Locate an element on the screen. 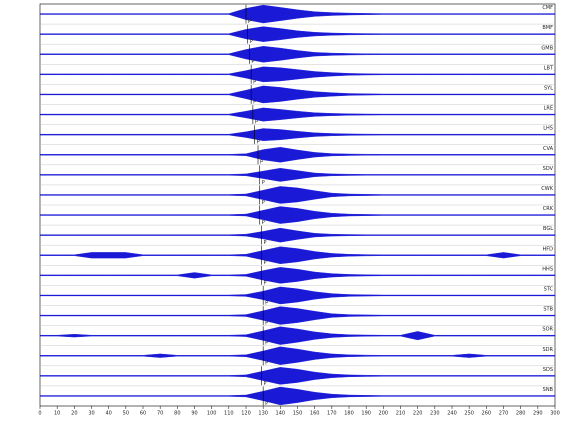 This screenshot has height=440, width=580. station-label: CWK is located at coordinates (547, 189).